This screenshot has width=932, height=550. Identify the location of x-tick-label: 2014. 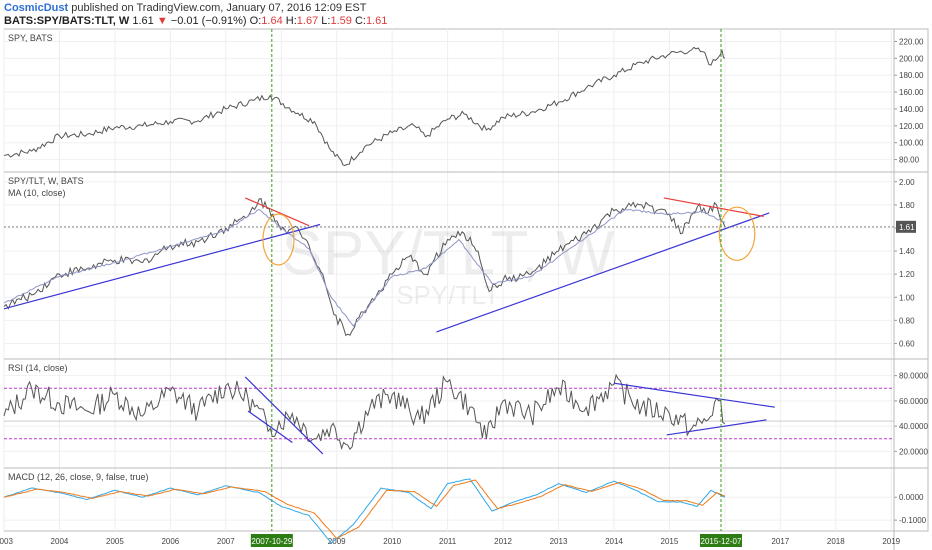
(614, 541).